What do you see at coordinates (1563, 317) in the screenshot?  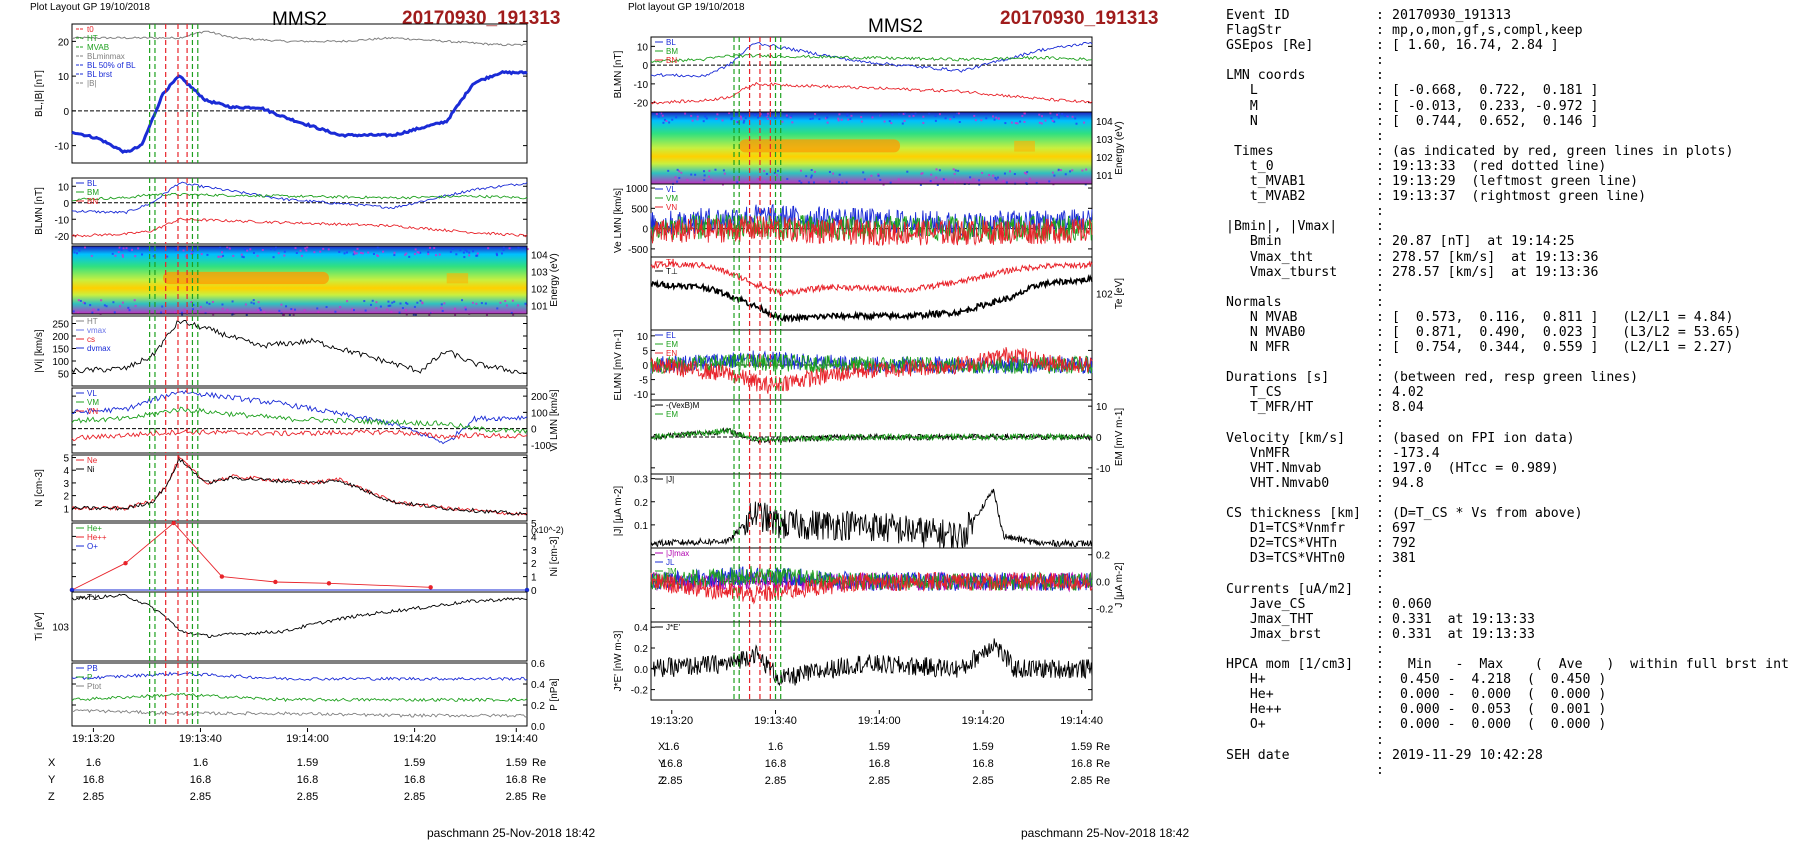 I see `summary-value: [ 0.573, 0.116, 0.811 ] (L2/L1 = 4.84)` at bounding box center [1563, 317].